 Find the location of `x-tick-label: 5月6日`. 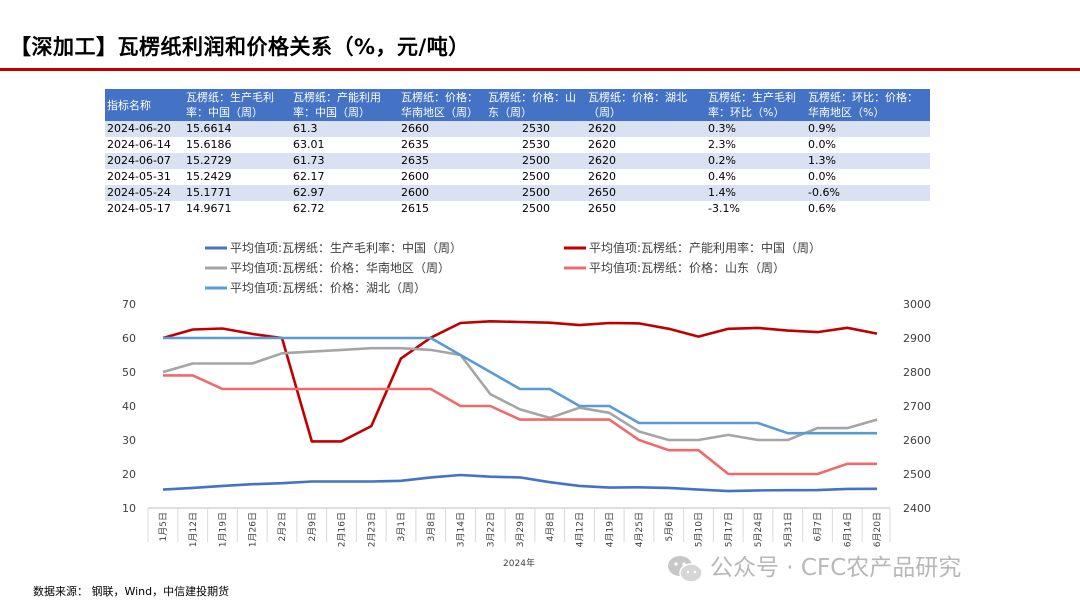

x-tick-label: 5月6日 is located at coordinates (669, 526).